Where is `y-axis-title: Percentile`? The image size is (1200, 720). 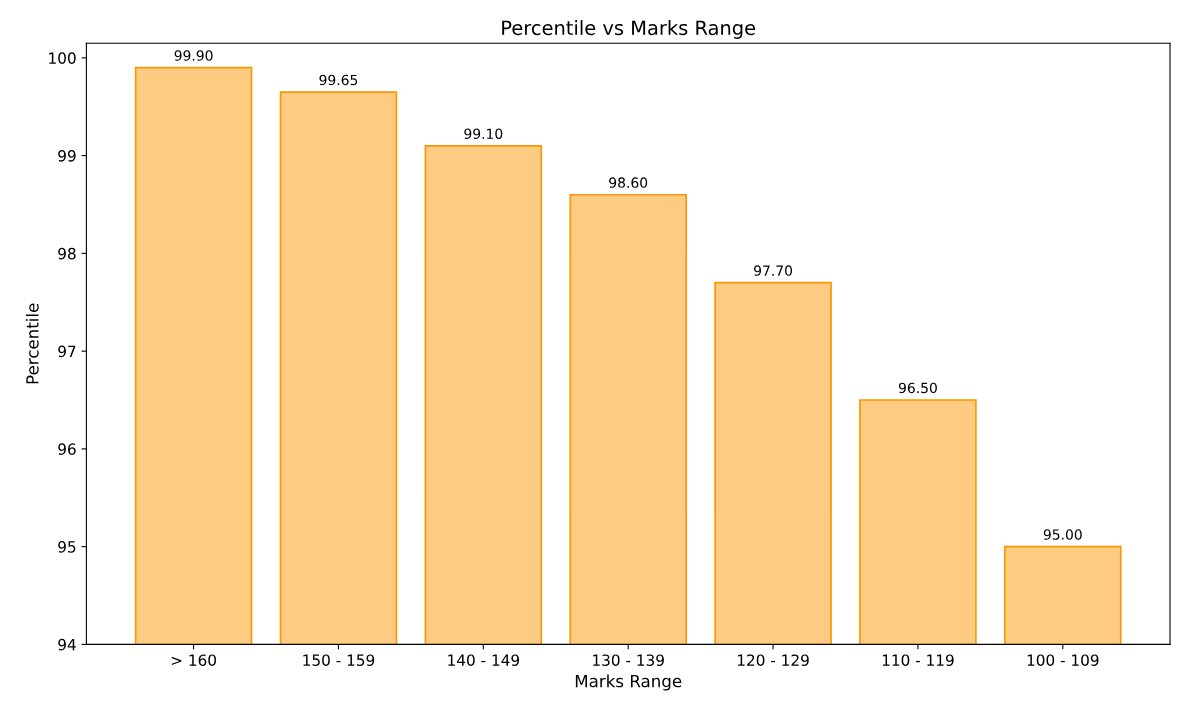 y-axis-title: Percentile is located at coordinates (32, 343).